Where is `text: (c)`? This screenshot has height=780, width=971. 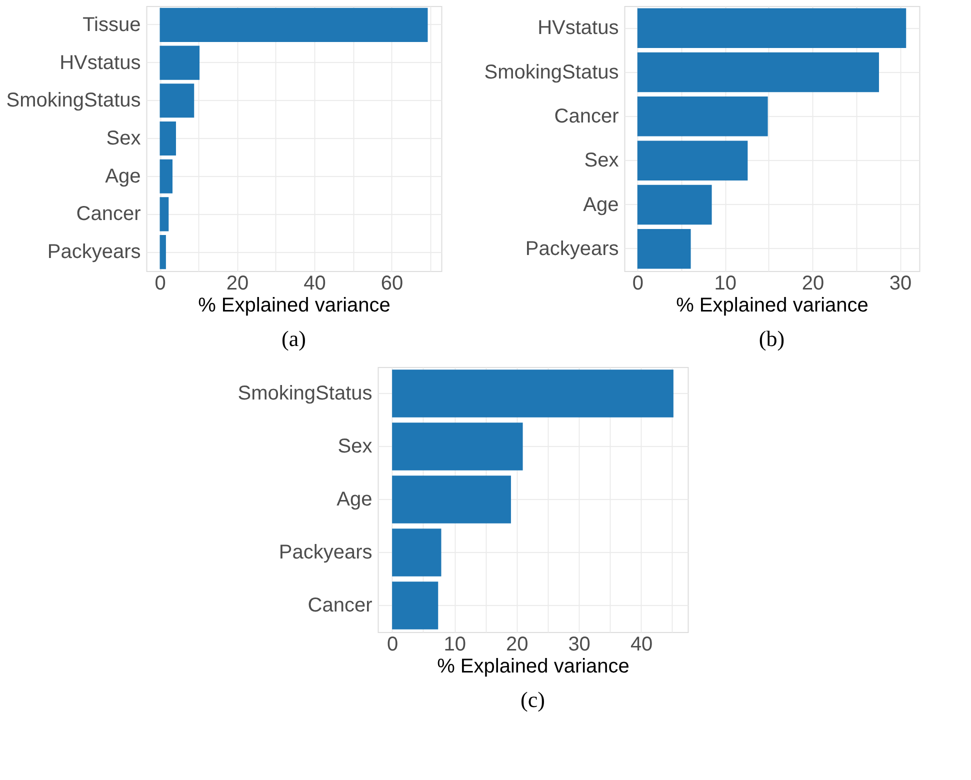 text: (c) is located at coordinates (532, 699).